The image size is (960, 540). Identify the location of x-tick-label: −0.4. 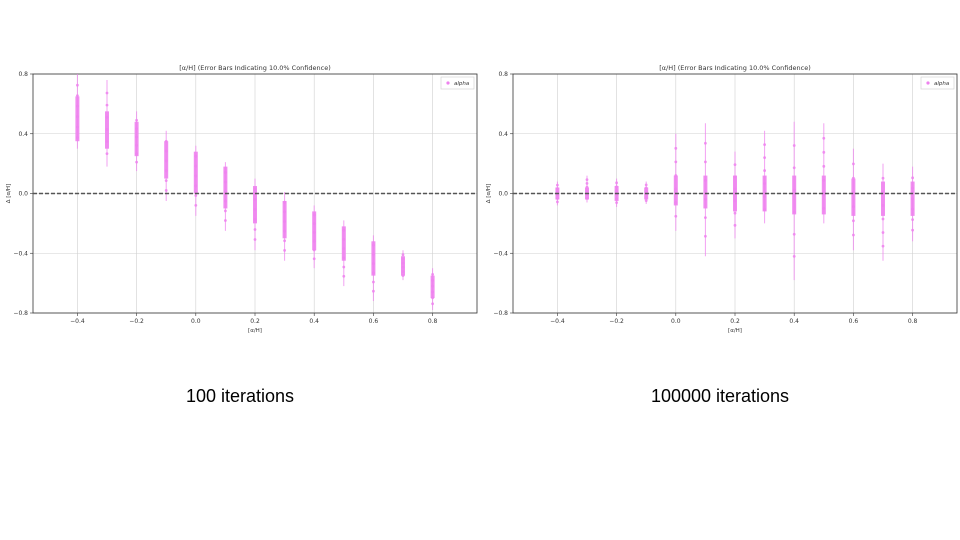
(77, 321).